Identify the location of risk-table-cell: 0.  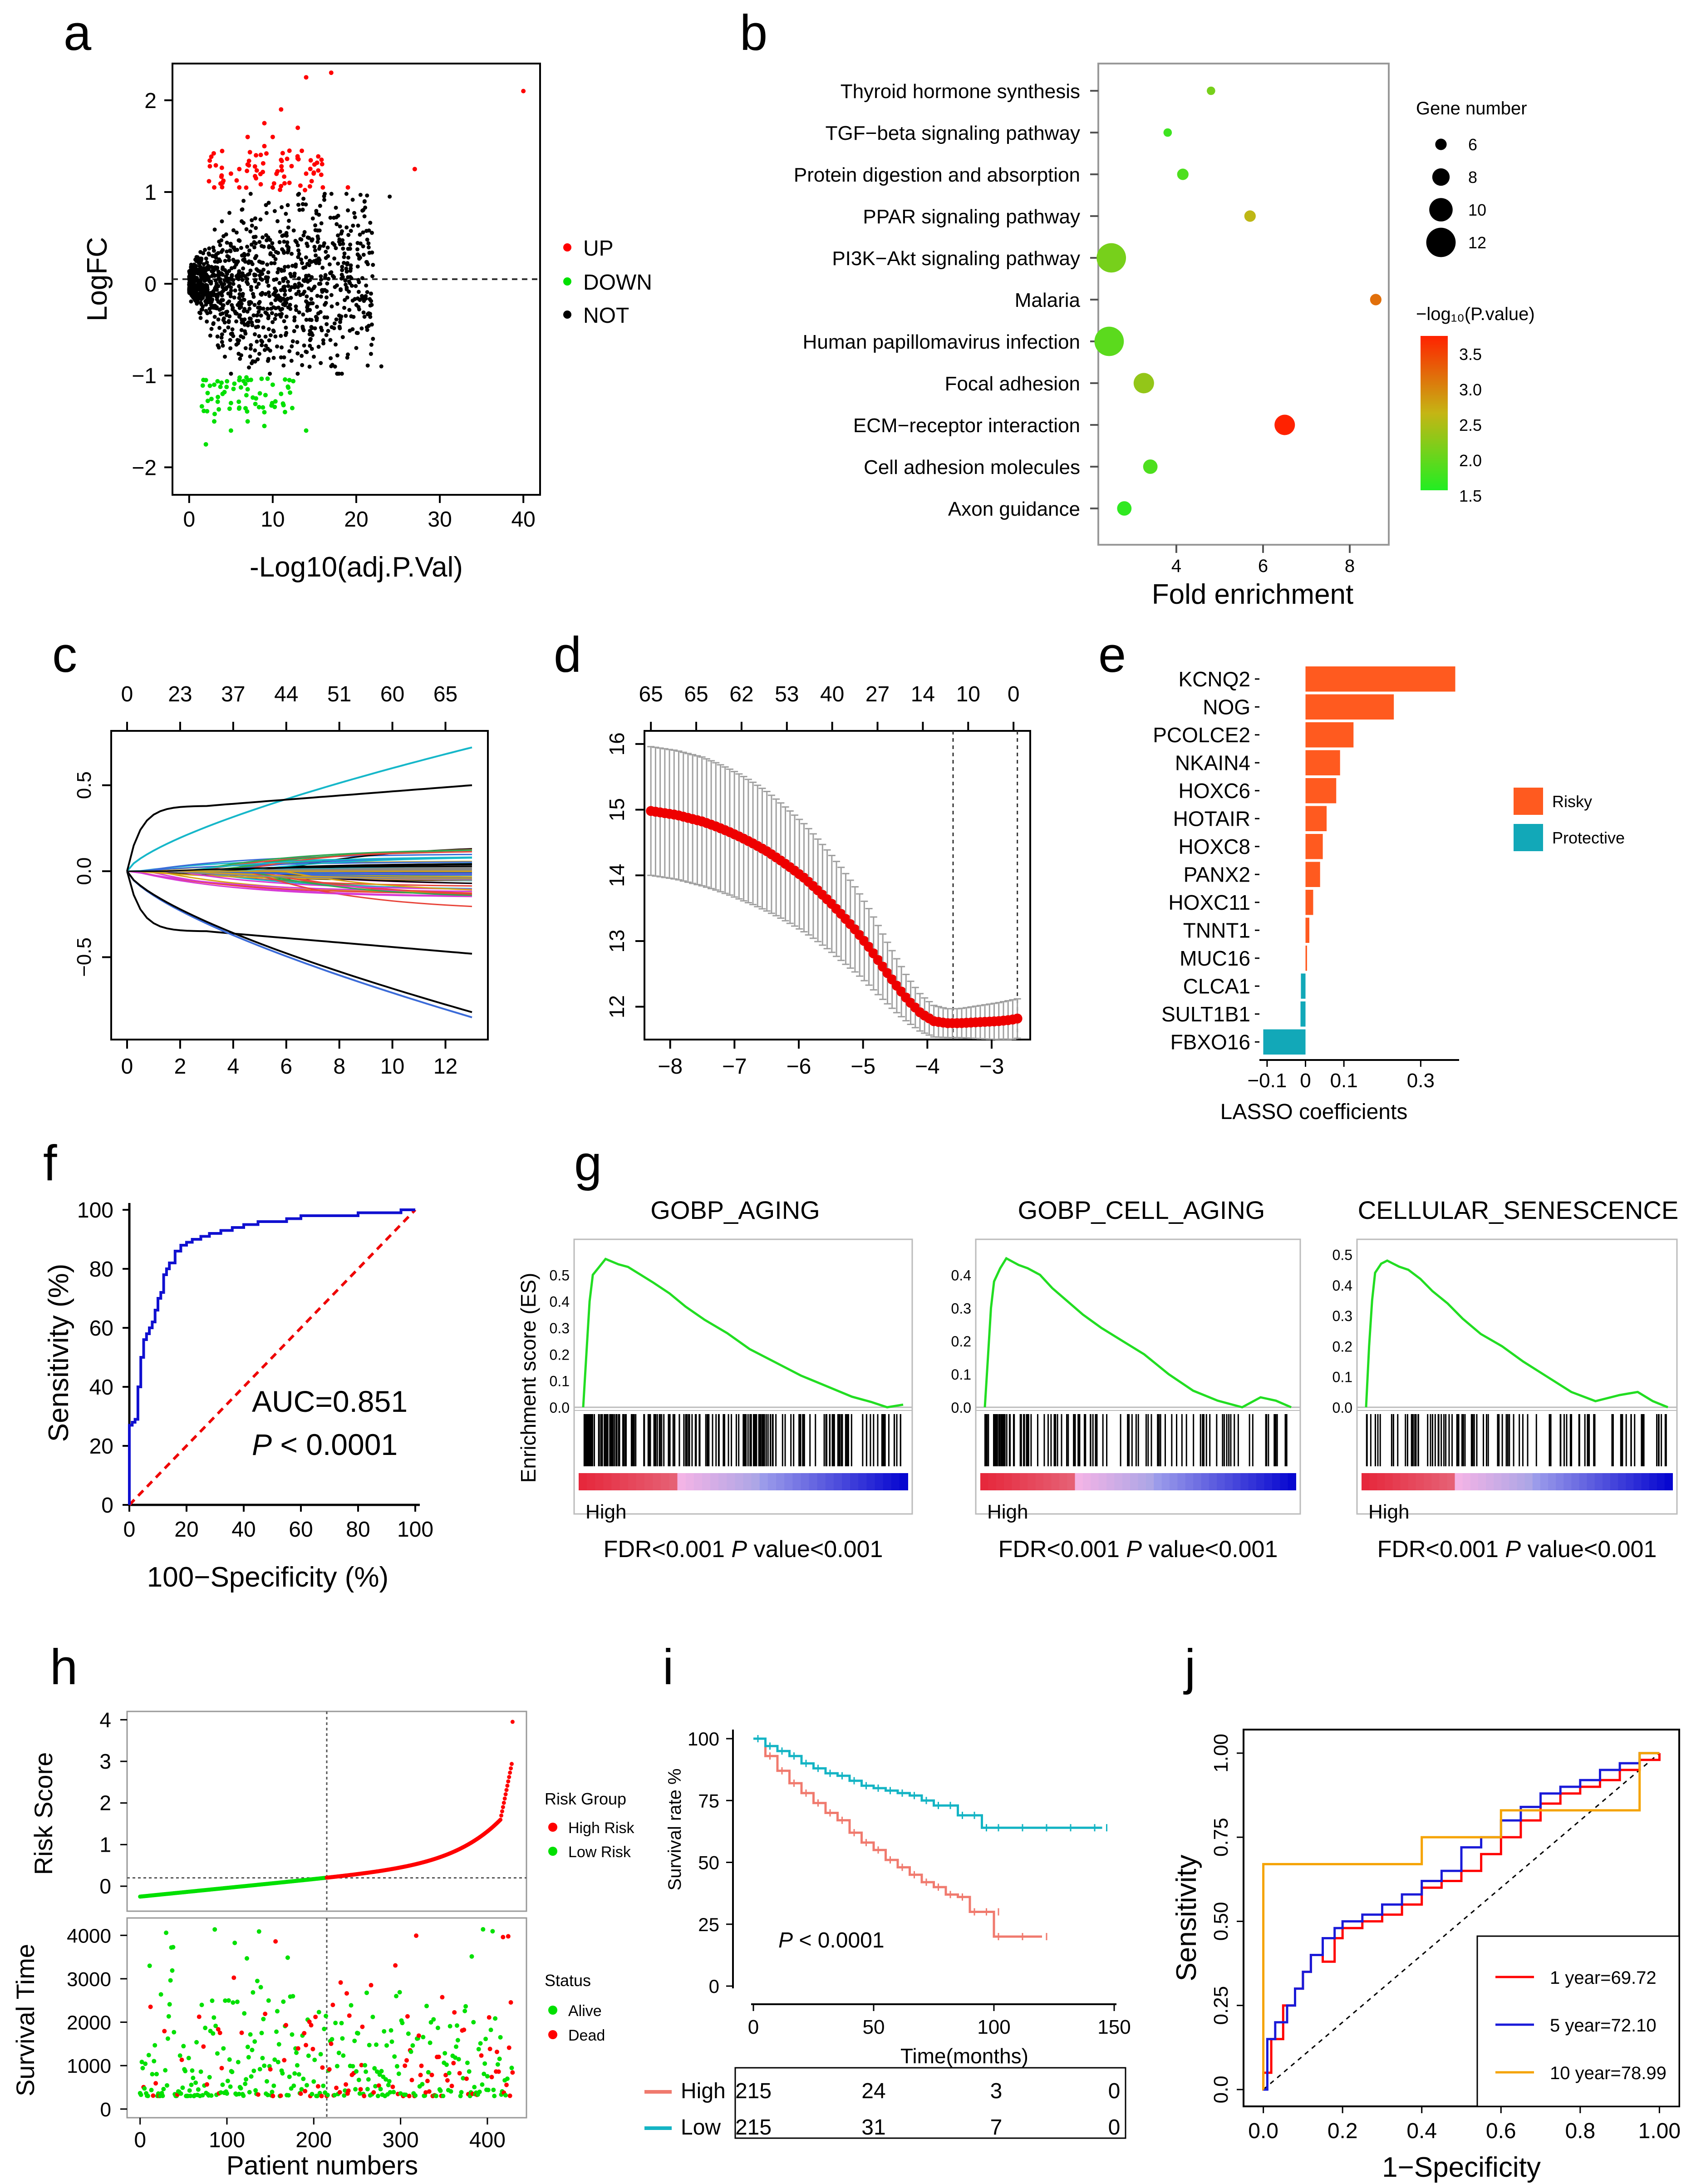
(1114, 2127).